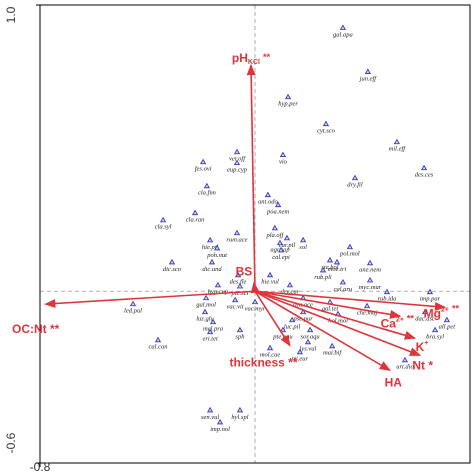 The width and height of the screenshot is (474, 474). Describe the element at coordinates (288, 104) in the screenshot. I see `species-label: hyp.per` at that location.